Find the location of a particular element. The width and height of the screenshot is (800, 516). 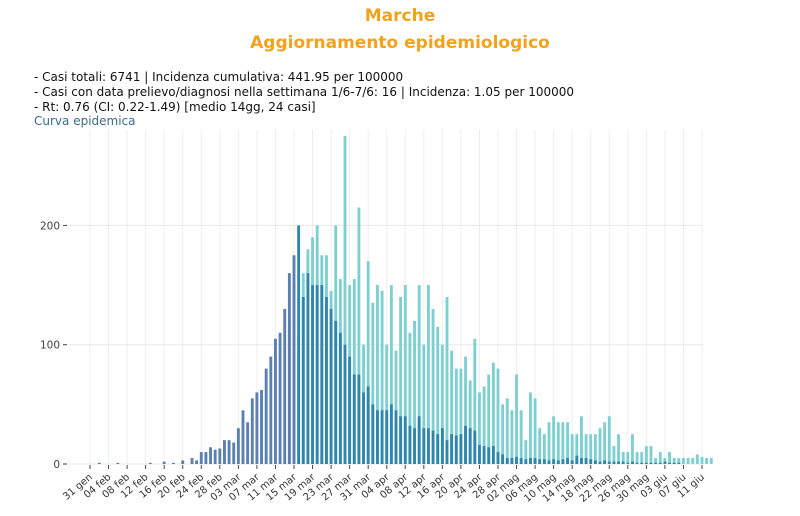

y-tick-label: 100 is located at coordinates (50, 346).